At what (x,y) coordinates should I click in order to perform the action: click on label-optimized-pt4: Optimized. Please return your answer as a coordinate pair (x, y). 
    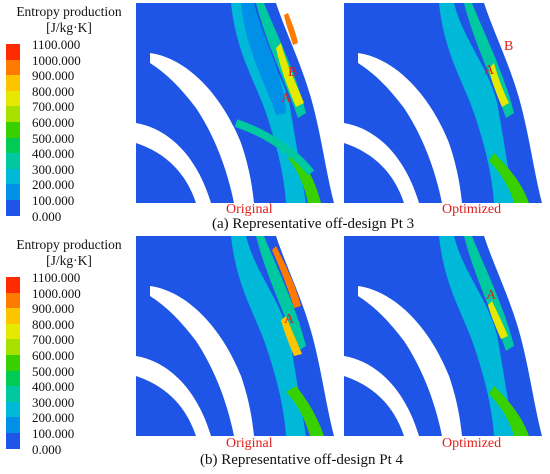
    Looking at the image, I should click on (472, 443).